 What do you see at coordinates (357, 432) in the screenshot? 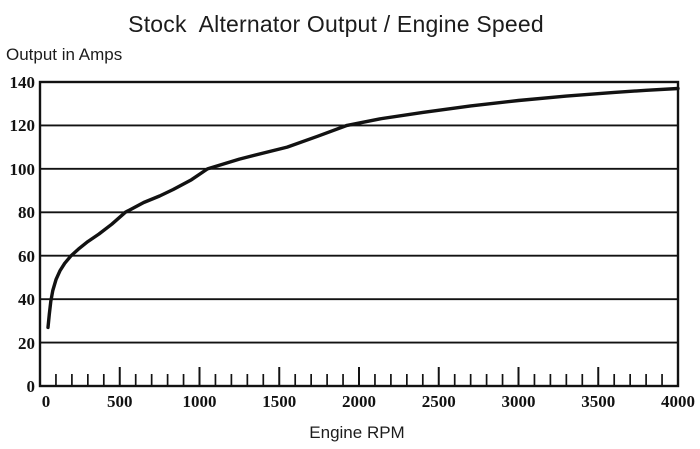
I see `x-axis-label: Engine RPM` at bounding box center [357, 432].